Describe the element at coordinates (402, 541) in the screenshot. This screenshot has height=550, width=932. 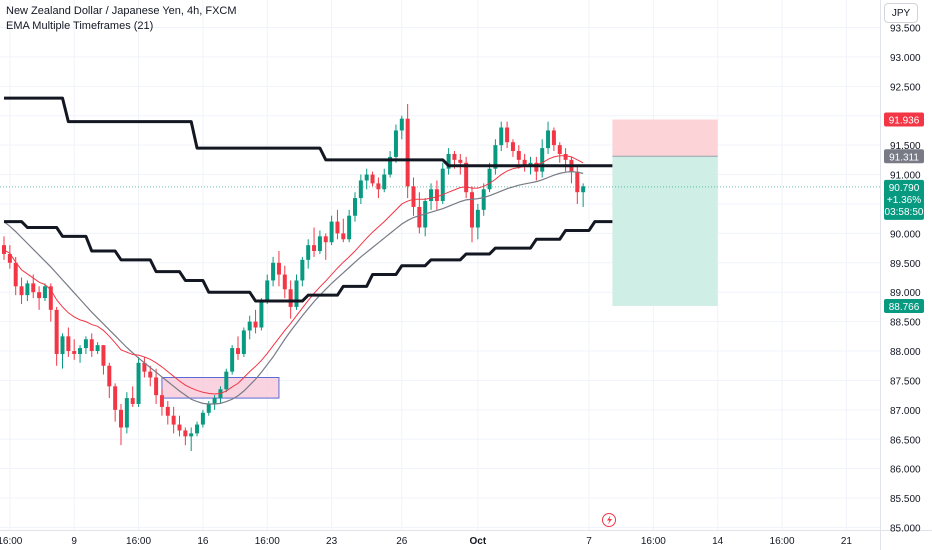
I see `time-tick-label: 26` at that location.